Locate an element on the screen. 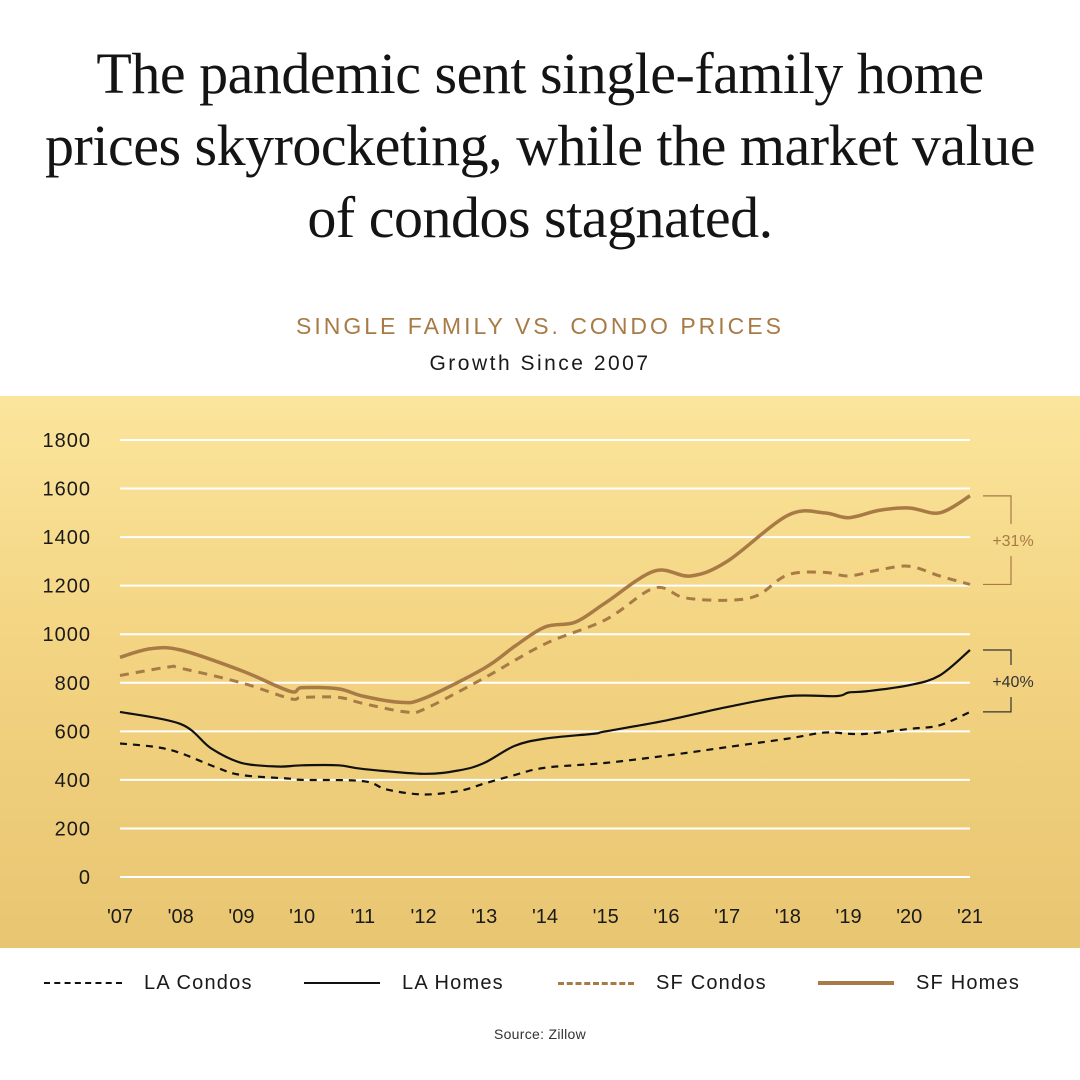 The image size is (1080, 1080). series-line-la-homes is located at coordinates (545, 712).